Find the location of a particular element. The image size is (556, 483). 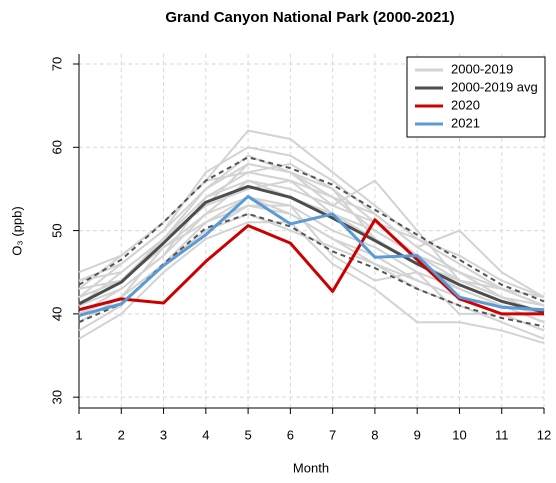

x-tick-label: 11 is located at coordinates (502, 434).